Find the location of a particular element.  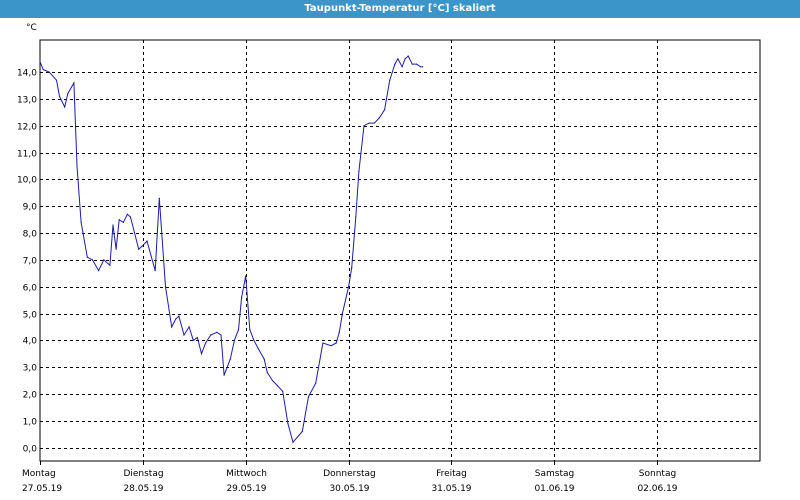

y-tick-label: 8,0 is located at coordinates (30, 235).